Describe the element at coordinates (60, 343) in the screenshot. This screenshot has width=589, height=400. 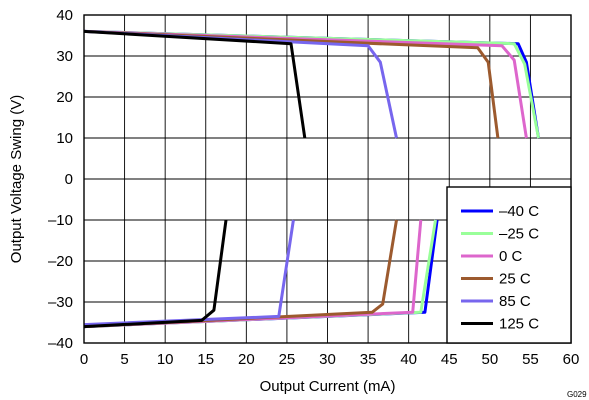
I see `y-tick-label-8: –40` at that location.